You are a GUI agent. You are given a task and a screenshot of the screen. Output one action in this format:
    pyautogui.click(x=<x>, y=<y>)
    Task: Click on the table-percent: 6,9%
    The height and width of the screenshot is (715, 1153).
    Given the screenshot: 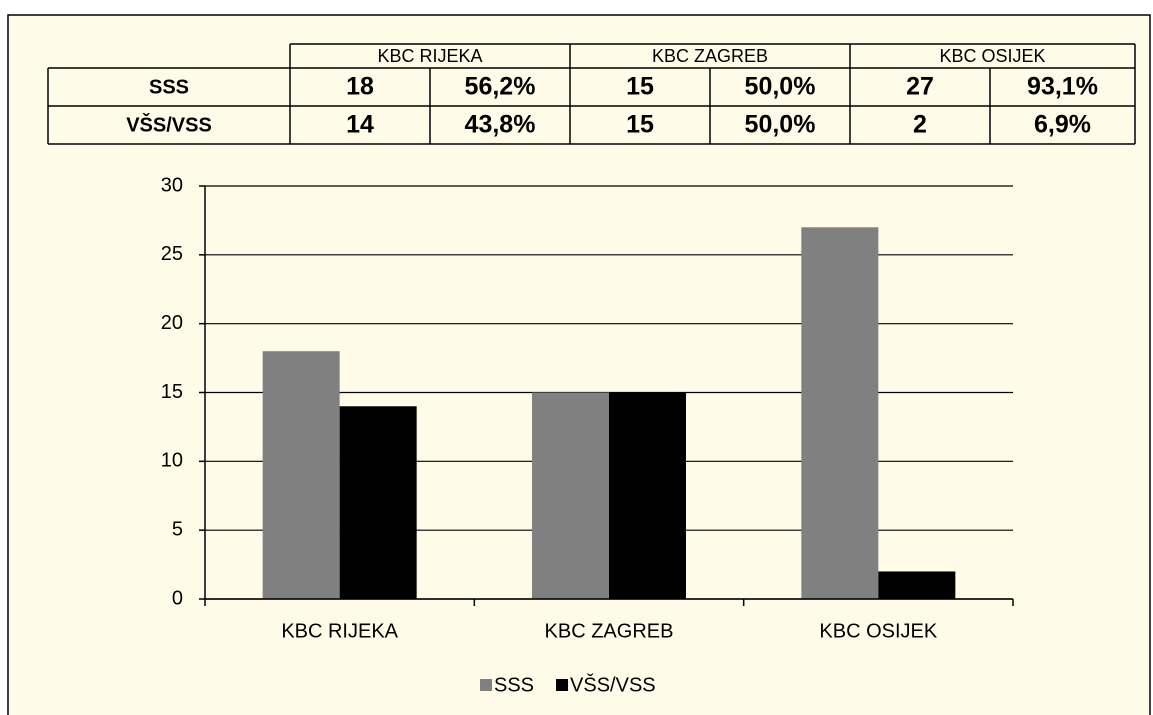 What is the action you would take?
    pyautogui.click(x=1062, y=125)
    